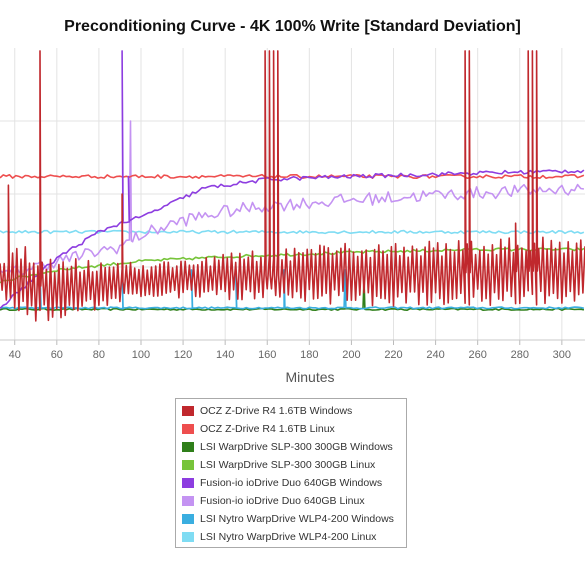 The height and width of the screenshot is (566, 585). I want to click on legend-label: OCZ Z-Drive R4 1.6TB Linux, so click(267, 429).